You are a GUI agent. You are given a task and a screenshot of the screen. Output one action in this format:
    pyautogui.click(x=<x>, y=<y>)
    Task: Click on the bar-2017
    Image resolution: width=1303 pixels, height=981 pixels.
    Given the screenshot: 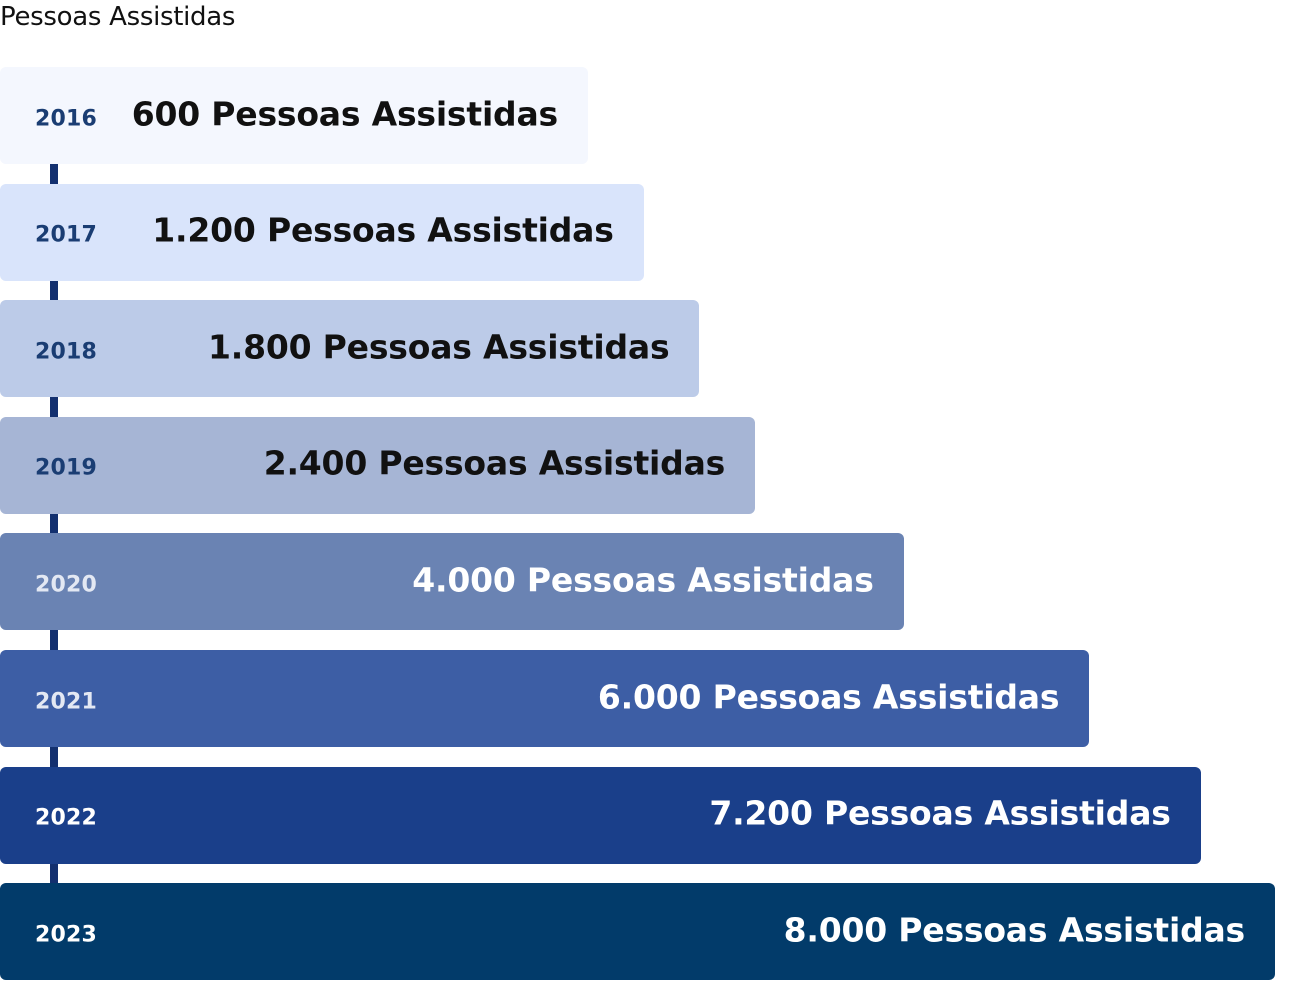 What is the action you would take?
    pyautogui.click(x=322, y=232)
    